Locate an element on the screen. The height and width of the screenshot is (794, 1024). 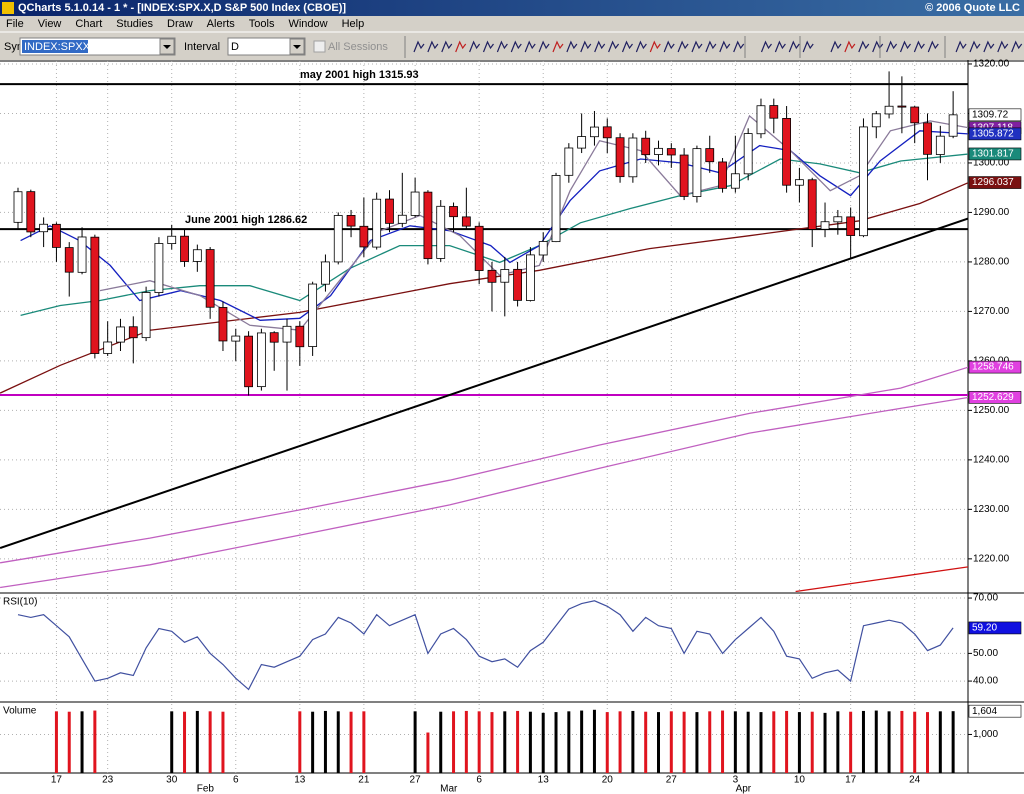
menu-item: View is located at coordinates (50, 24).